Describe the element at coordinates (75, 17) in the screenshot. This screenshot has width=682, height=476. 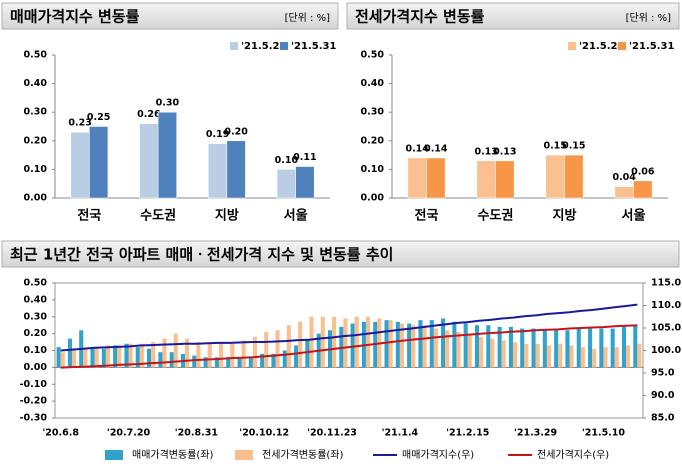
I see `chart-title: 매매가격지수 변동률` at that location.